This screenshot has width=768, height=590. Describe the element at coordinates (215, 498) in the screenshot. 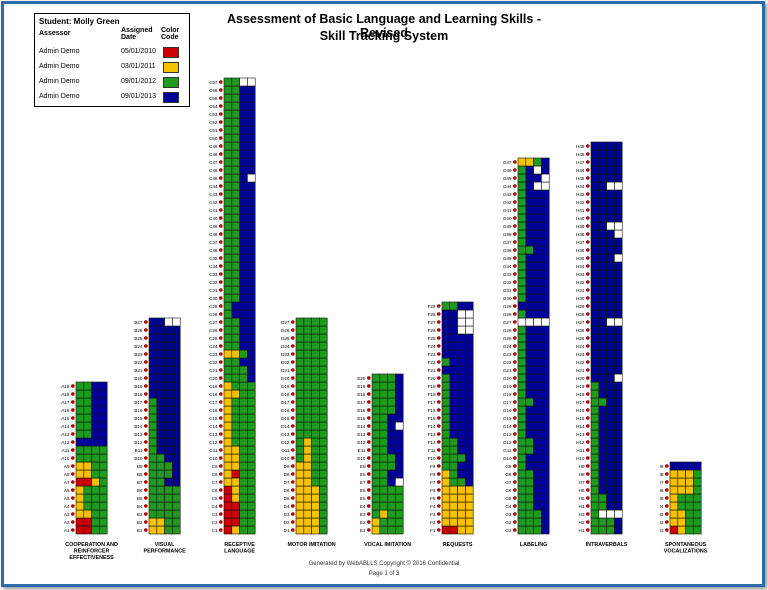

I see `item-label: C5` at that location.